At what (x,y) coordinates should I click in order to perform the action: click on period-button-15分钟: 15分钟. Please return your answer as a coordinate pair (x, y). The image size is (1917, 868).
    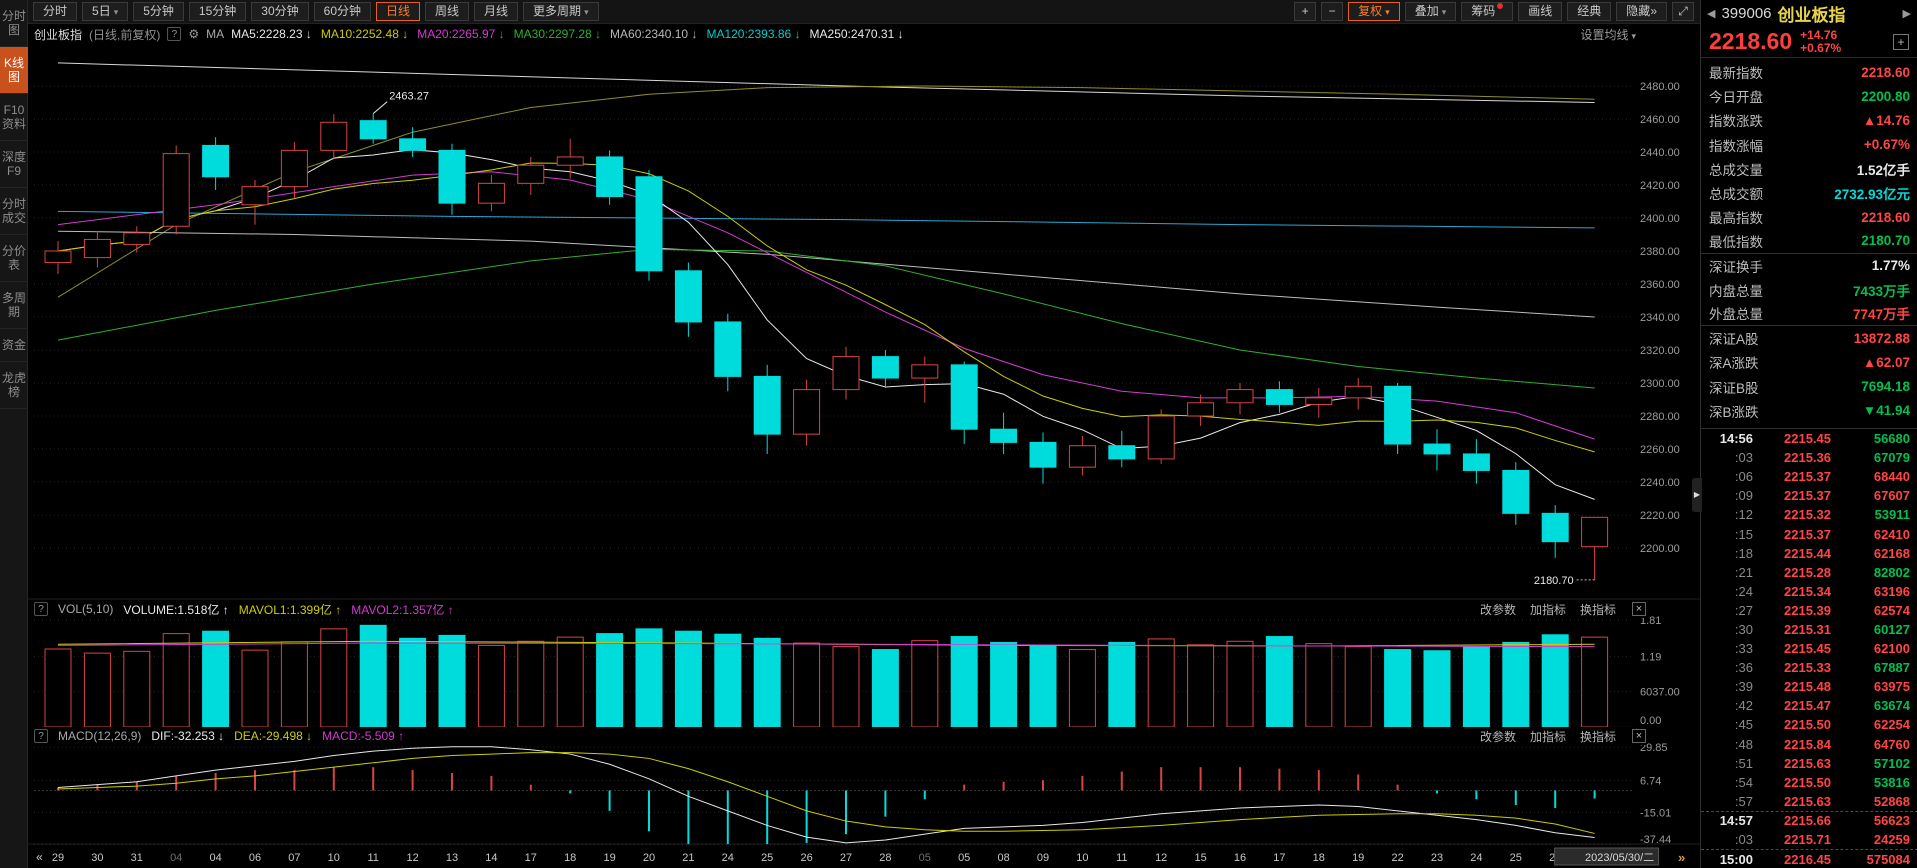
    Looking at the image, I should click on (217, 11).